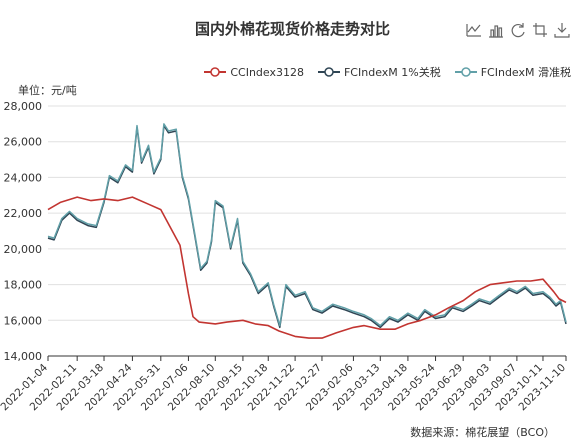 Image resolution: width=585 pixels, height=445 pixels. I want to click on y-tick-label: 28,000, so click(23, 106).